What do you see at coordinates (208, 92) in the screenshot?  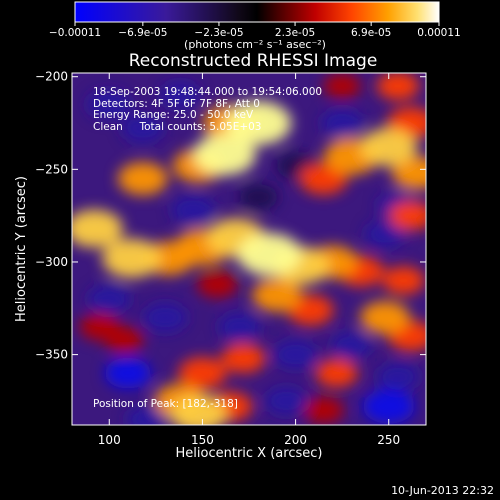 I see `annotation-time-range: 18-Sep-2003 19:48:44.000 to 19:54:06.000` at bounding box center [208, 92].